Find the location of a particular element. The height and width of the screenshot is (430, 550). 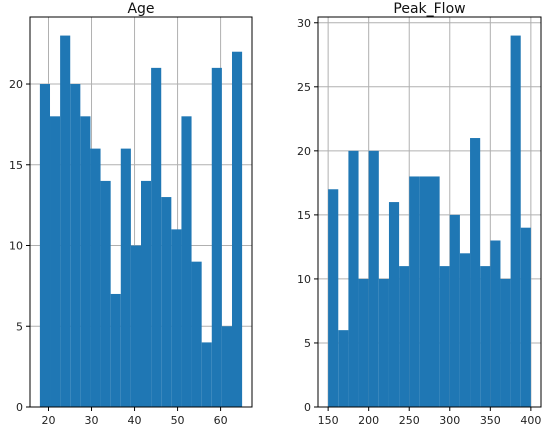

age-y-tick-label: 10 is located at coordinates (16, 246).